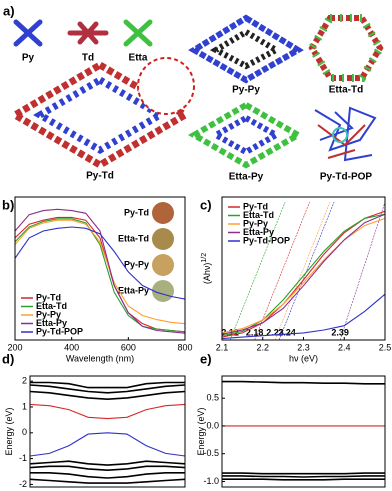 This screenshot has width=392, height=491. I want to click on framework-py-td-pop, so click(345, 134).